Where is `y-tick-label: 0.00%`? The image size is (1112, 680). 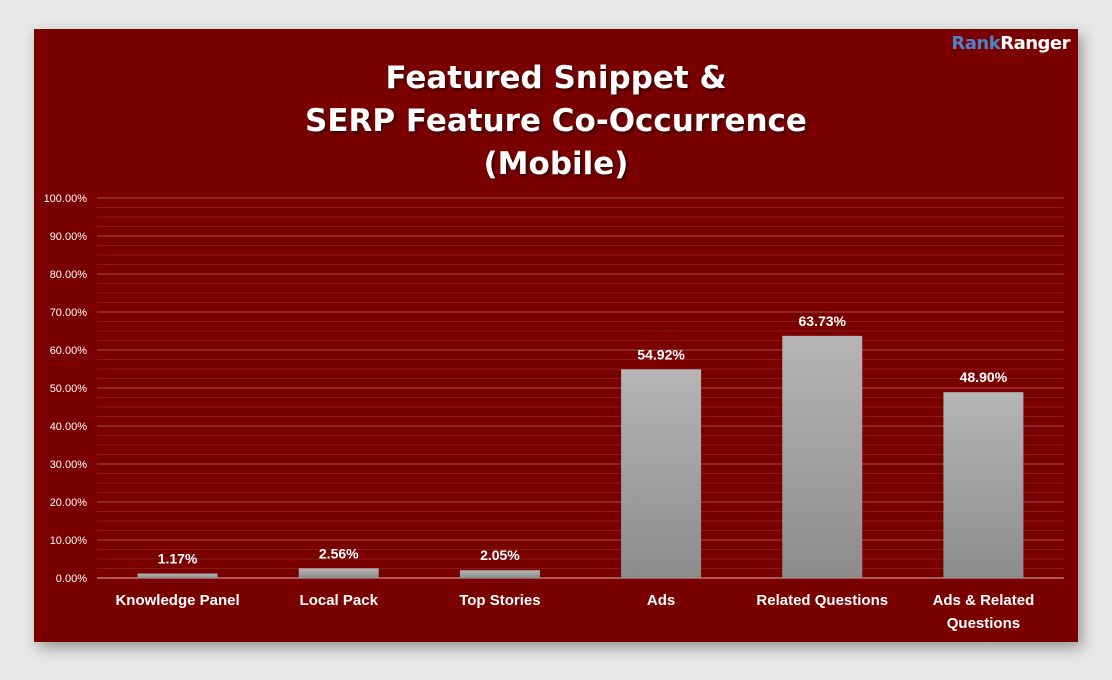
y-tick-label: 0.00% is located at coordinates (71, 579).